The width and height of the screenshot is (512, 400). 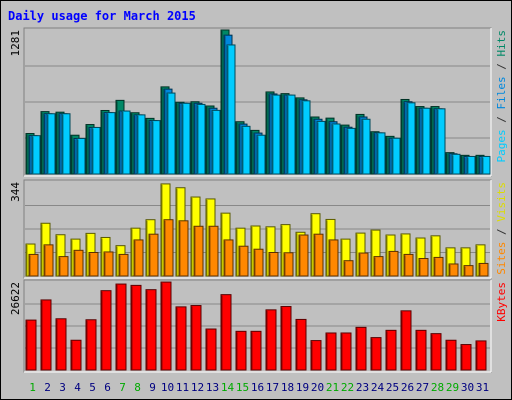 I want to click on side-legend: KBytes, so click(x=501, y=302).